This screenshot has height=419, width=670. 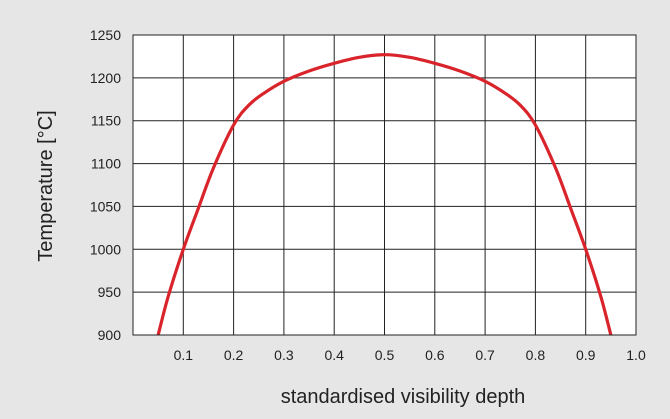 I want to click on y-tick-label: 950, so click(x=110, y=292).